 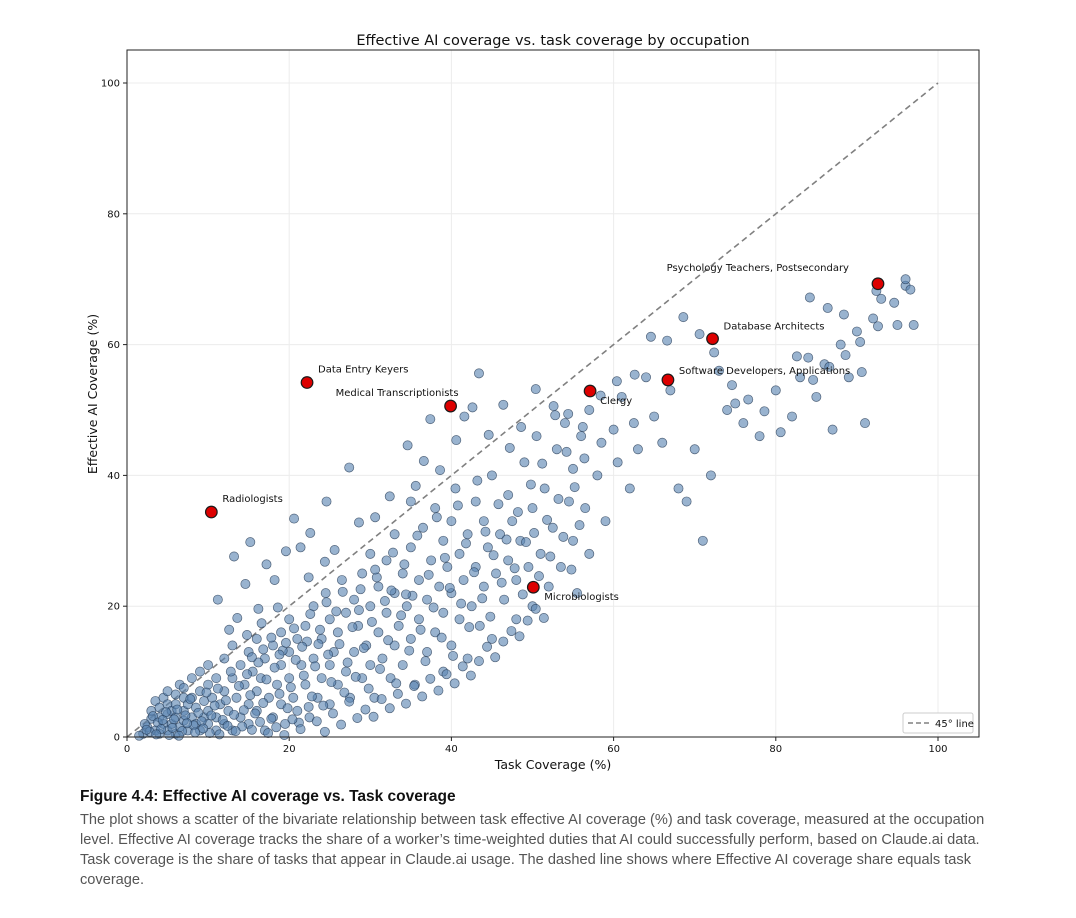 What do you see at coordinates (616, 401) in the screenshot?
I see `highlight-label: Clergy` at bounding box center [616, 401].